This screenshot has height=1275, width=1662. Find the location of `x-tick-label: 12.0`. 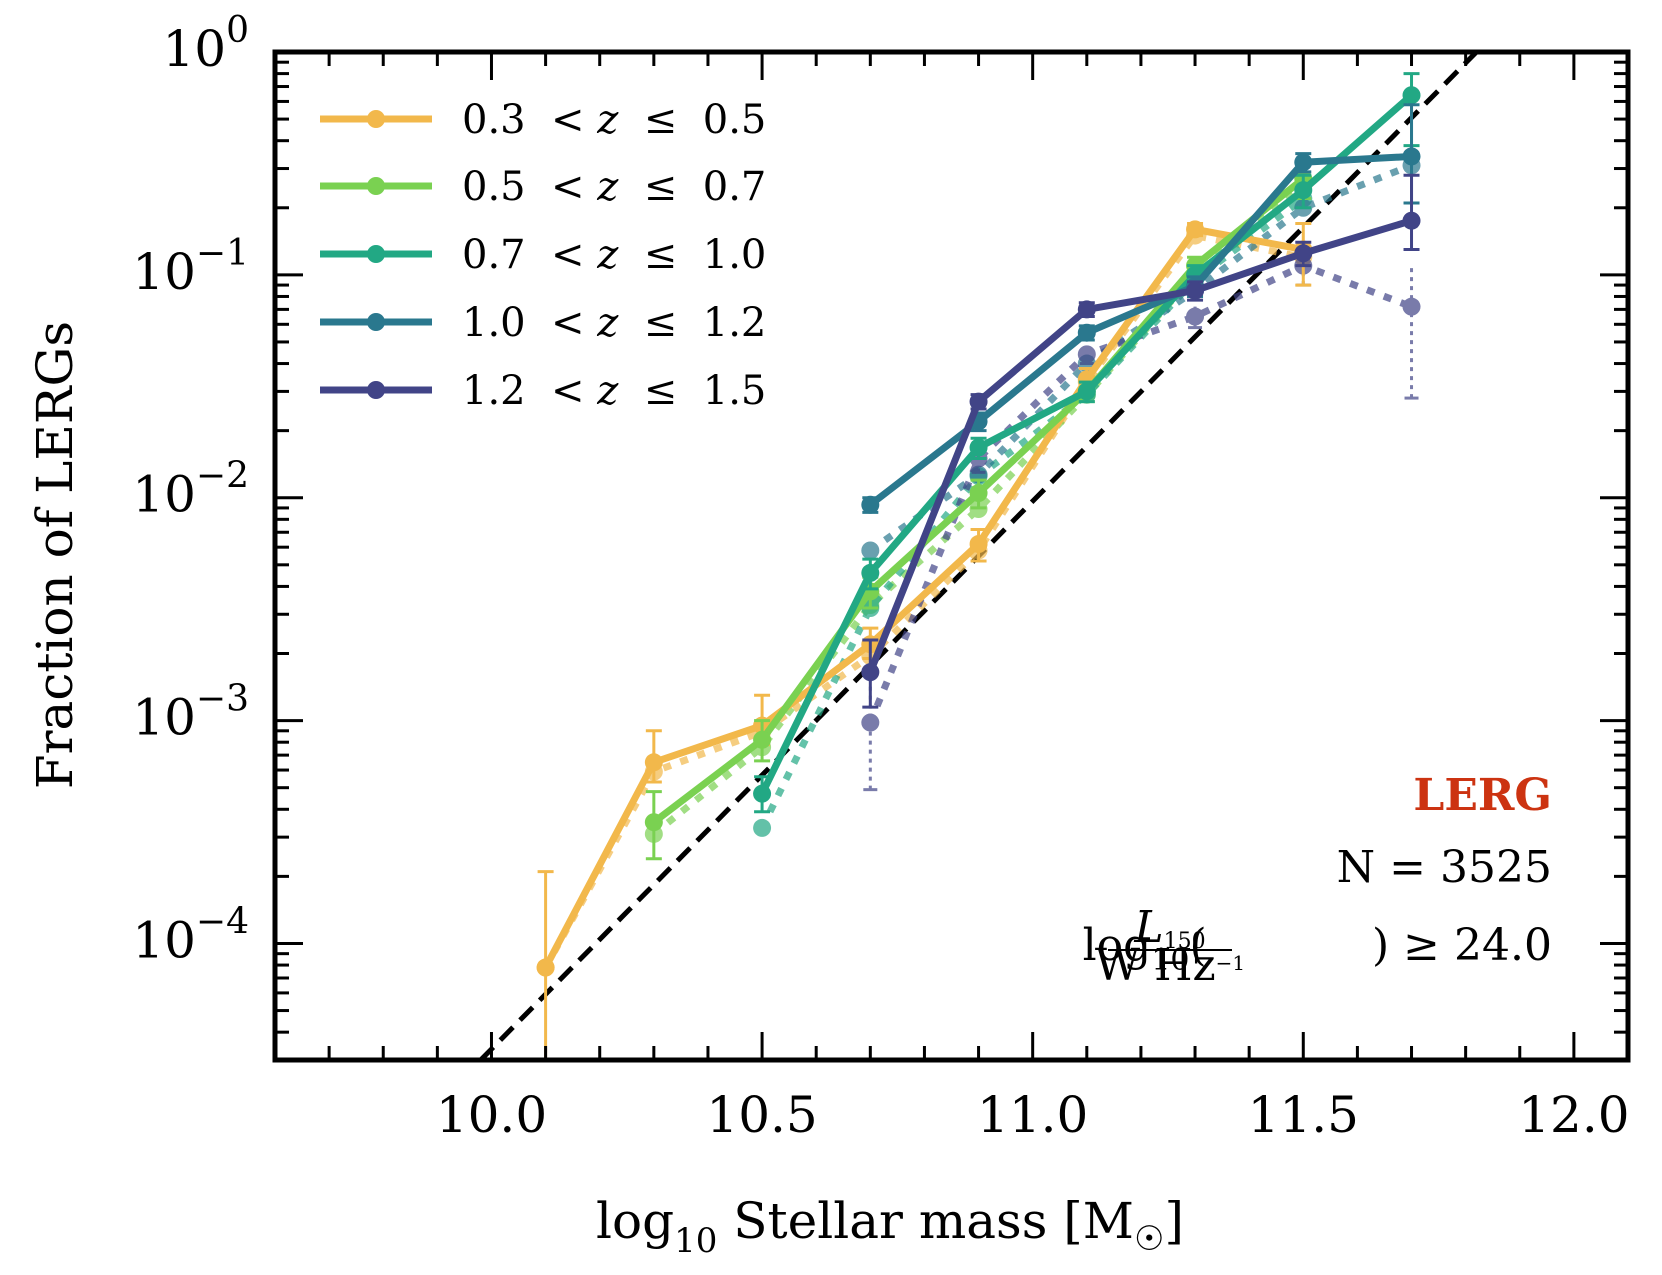

x-tick-label: 12.0 is located at coordinates (1573, 1115).